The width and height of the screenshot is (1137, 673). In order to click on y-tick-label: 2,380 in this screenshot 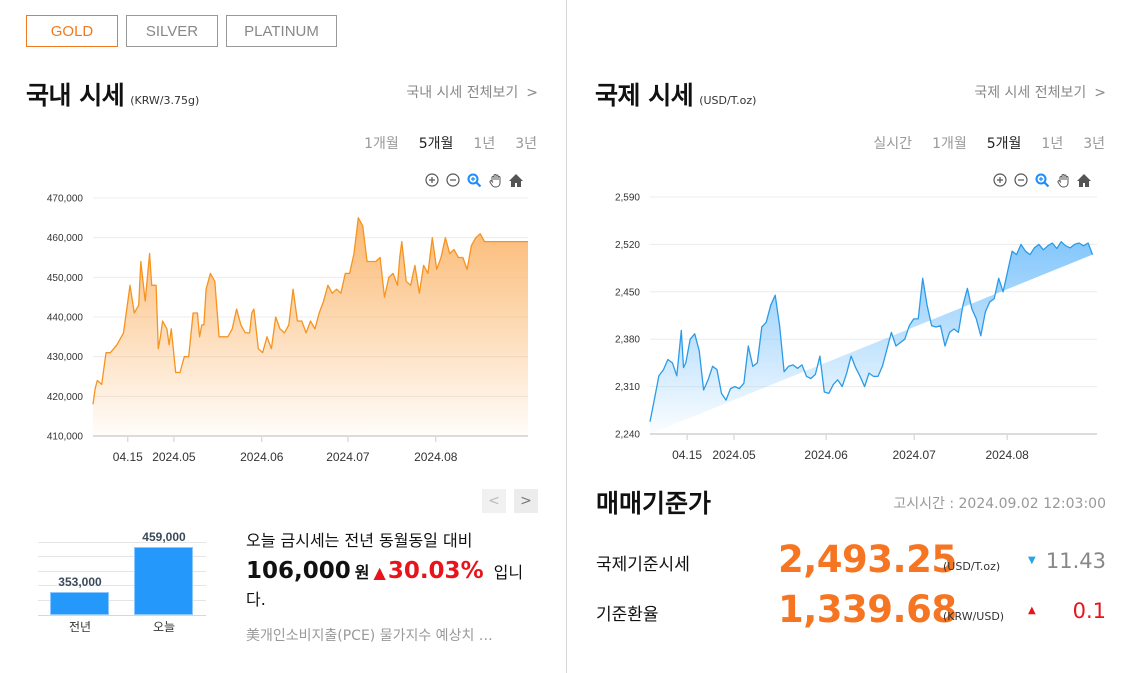, I will do `click(627, 340)`.